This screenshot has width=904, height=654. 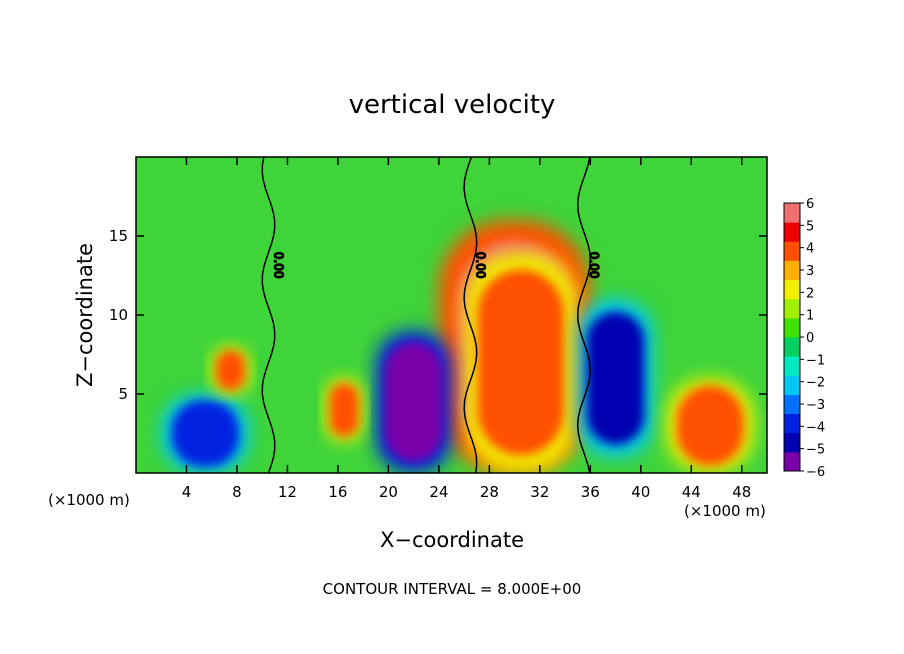 I want to click on x-tick-label: 16, so click(x=337, y=492).